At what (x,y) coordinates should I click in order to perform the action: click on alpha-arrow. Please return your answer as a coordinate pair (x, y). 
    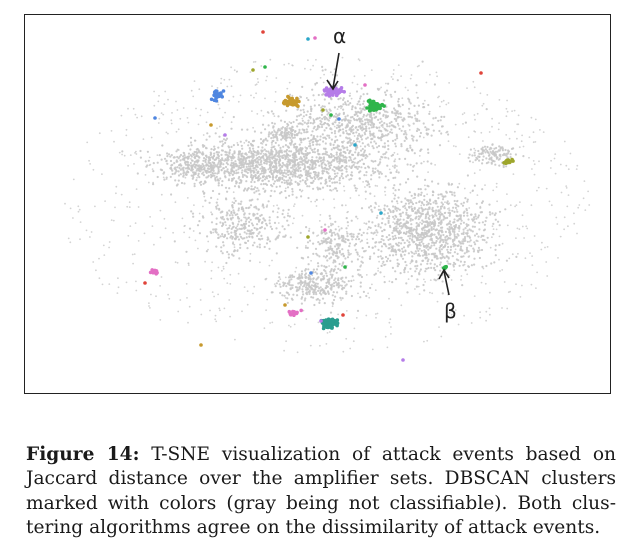
    Looking at the image, I should click on (333, 71).